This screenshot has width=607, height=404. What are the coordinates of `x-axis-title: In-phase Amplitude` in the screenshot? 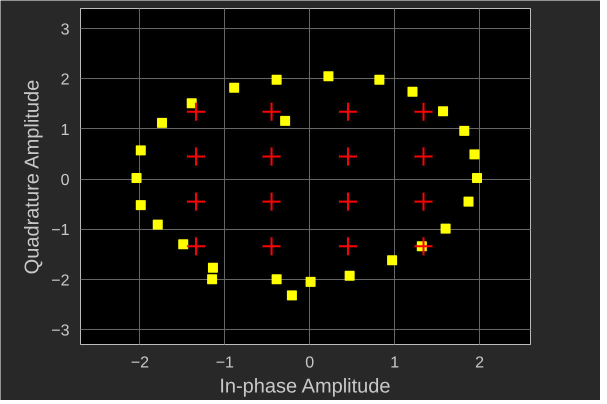 It's located at (305, 387).